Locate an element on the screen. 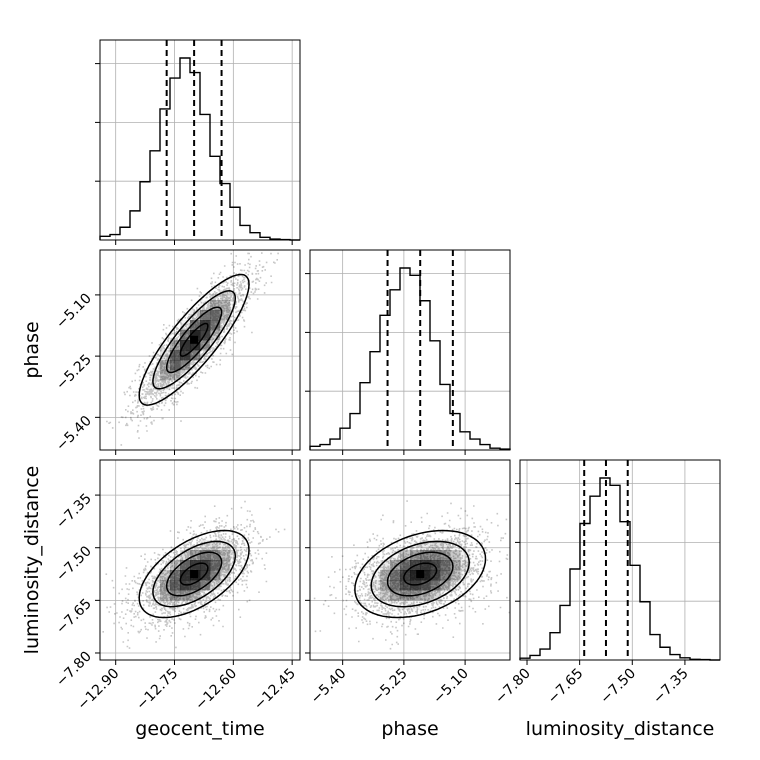  panel-content is located at coordinates (410, 560).